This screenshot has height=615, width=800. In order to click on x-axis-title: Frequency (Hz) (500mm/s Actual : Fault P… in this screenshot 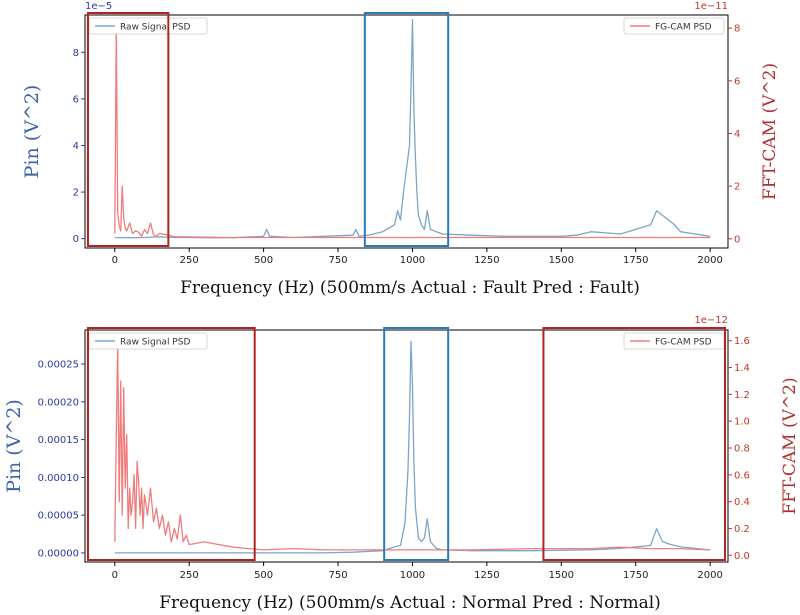, I will do `click(410, 288)`.